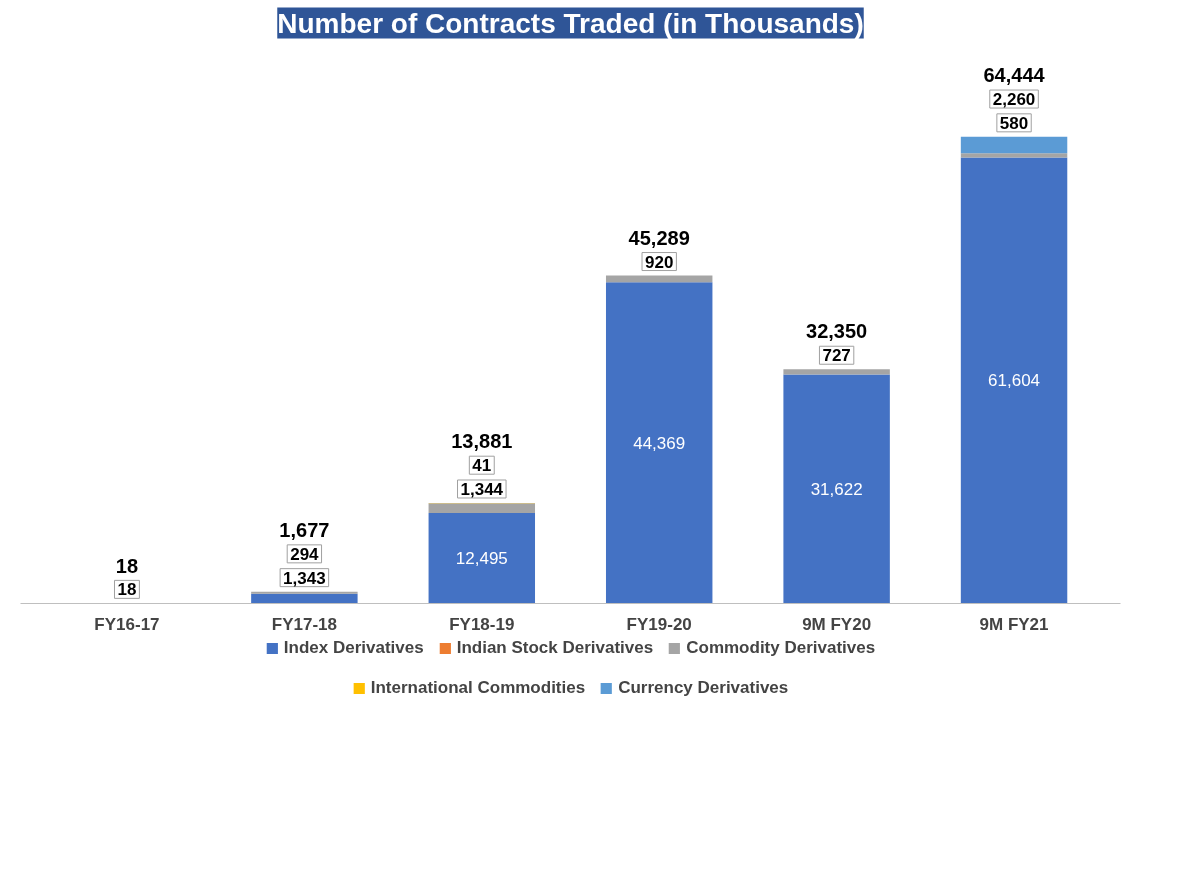  I want to click on legend-label: Indian Stock Derivatives, so click(555, 648).